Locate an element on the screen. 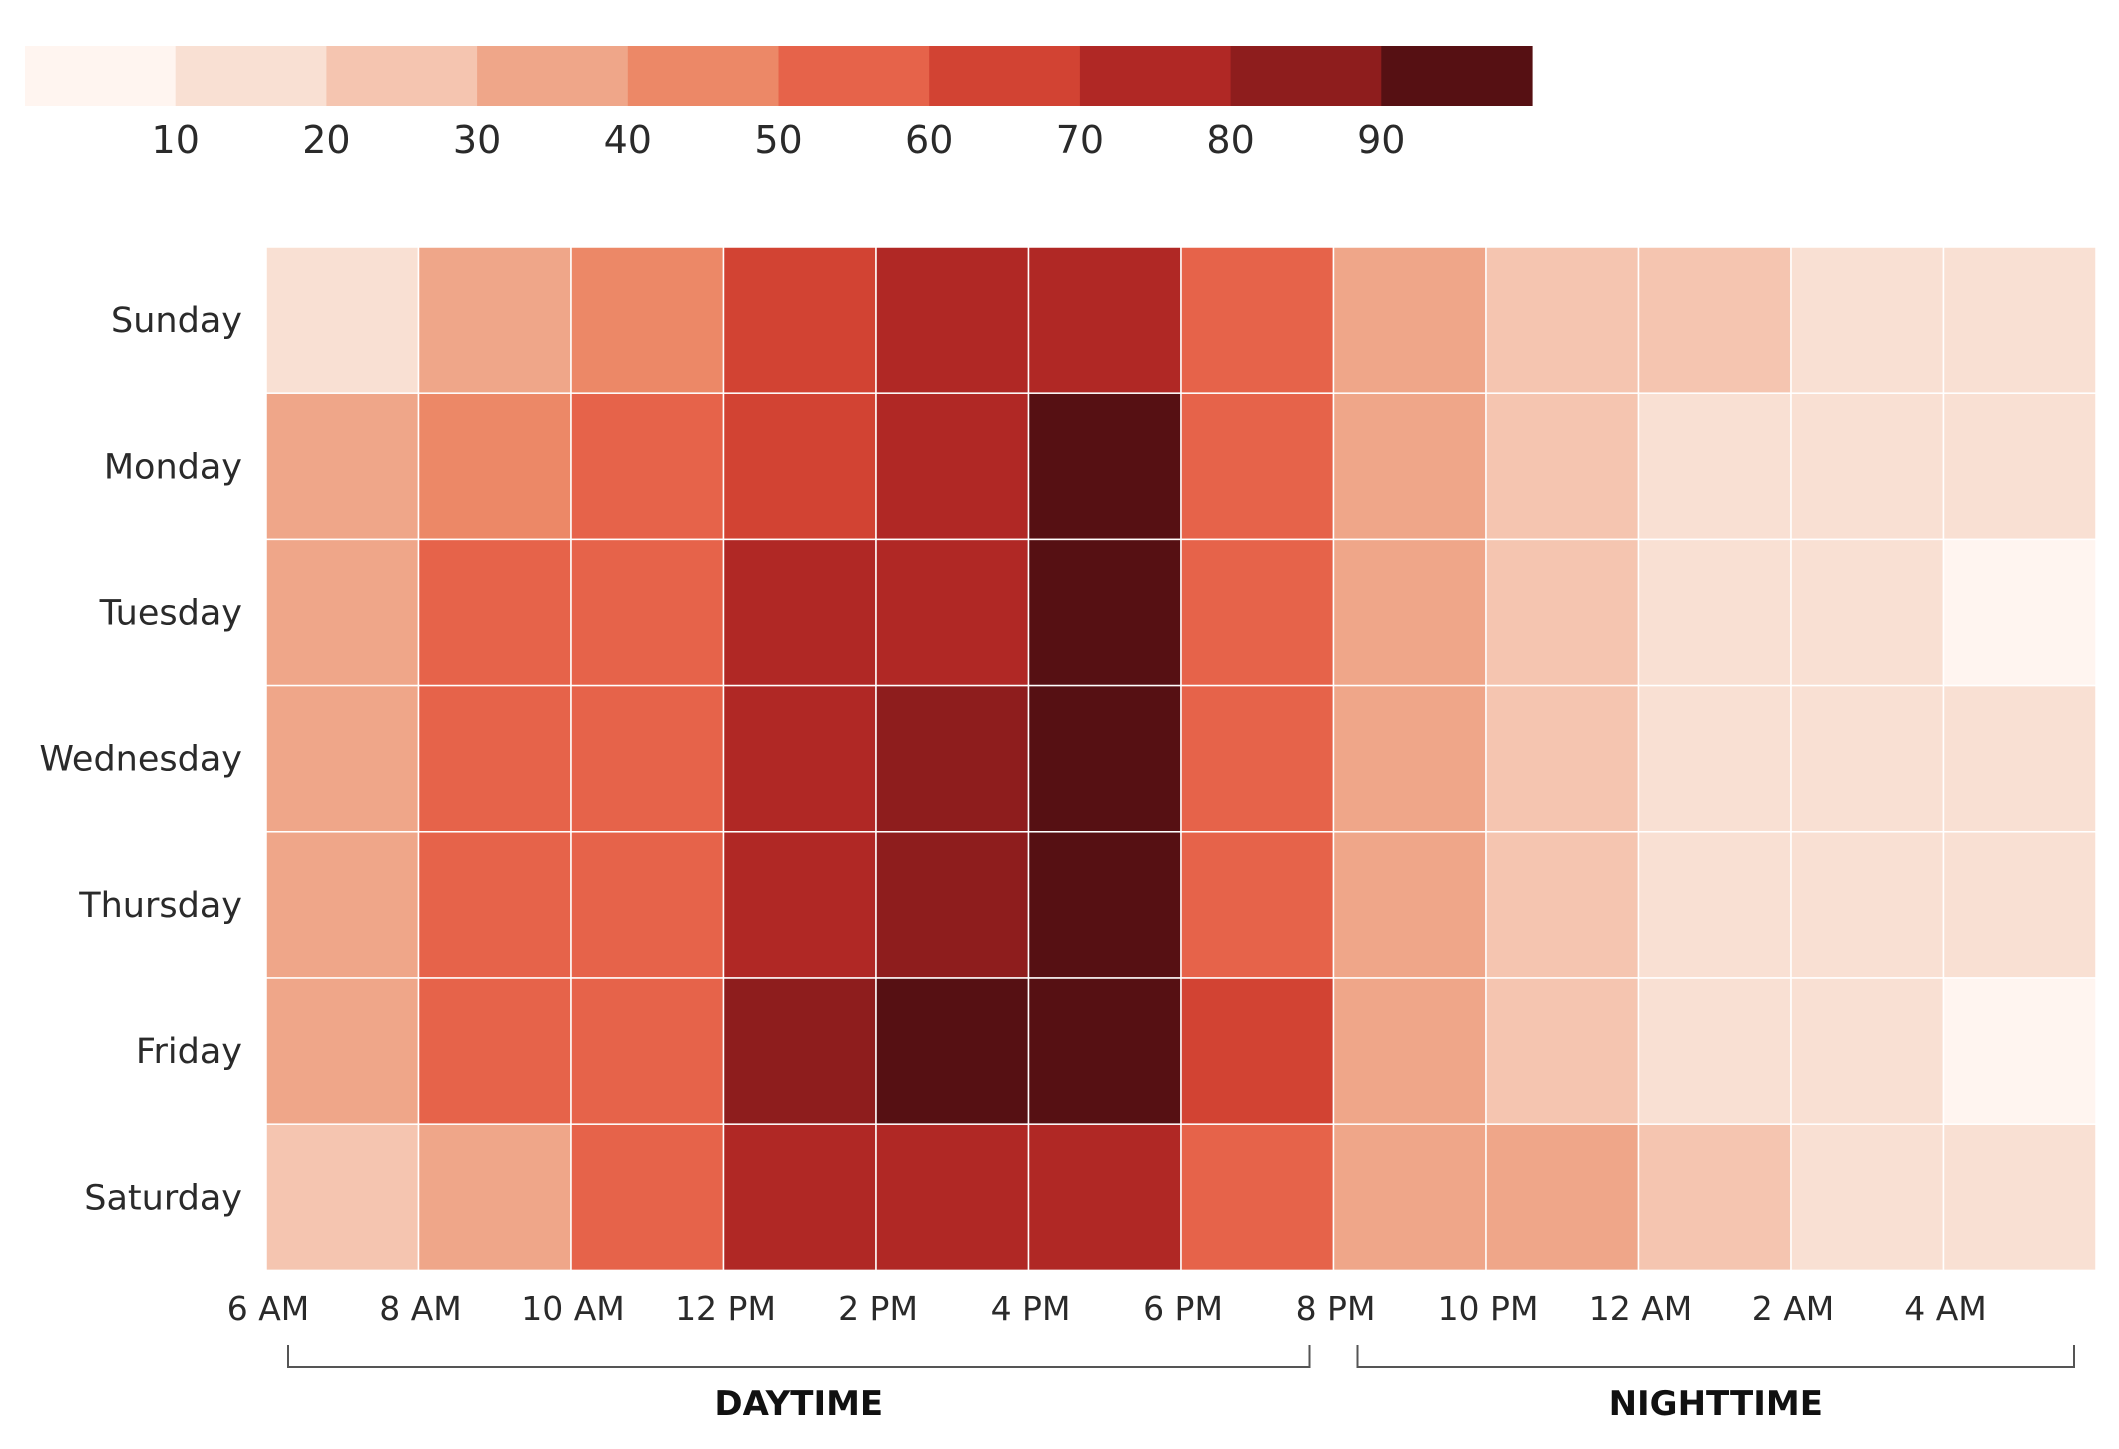 The height and width of the screenshot is (1449, 2119). heatmap-cell-wednesday-10-pm is located at coordinates (1562, 758).